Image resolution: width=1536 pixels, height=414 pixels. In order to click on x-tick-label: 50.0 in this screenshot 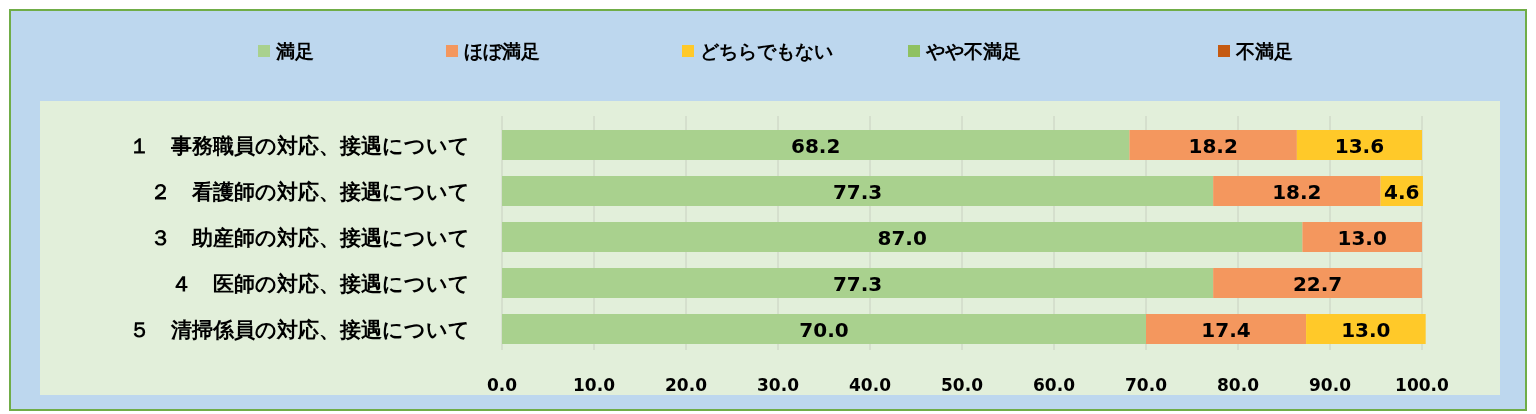, I will do `click(962, 385)`.